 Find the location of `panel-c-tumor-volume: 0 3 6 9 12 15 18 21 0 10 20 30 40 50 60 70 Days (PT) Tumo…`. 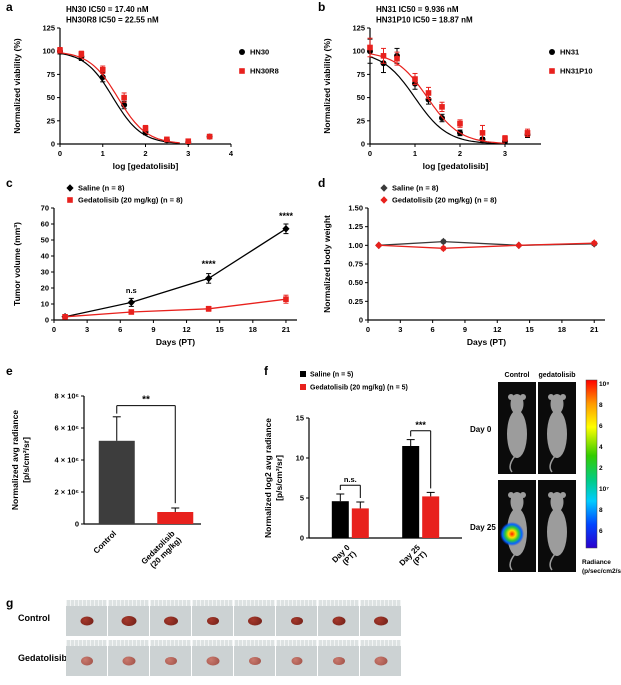

panel-c-tumor-volume: 0 3 6 9 12 15 18 21 0 10 20 30 40 50 60 70 Days (PT) Tumo… is located at coordinates (160, 264).